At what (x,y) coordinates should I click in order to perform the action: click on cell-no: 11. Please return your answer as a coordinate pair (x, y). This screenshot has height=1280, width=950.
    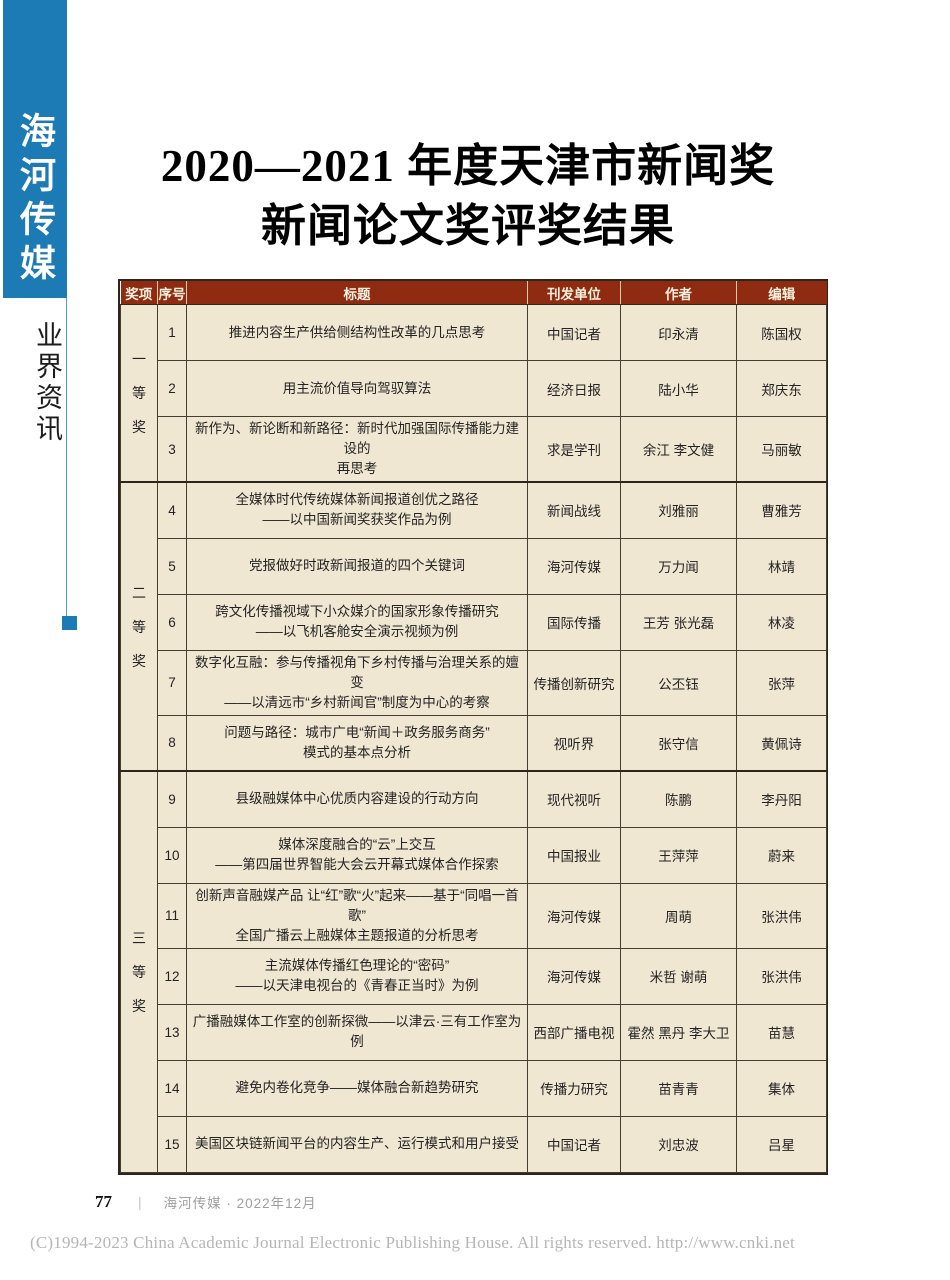
    Looking at the image, I should click on (172, 915).